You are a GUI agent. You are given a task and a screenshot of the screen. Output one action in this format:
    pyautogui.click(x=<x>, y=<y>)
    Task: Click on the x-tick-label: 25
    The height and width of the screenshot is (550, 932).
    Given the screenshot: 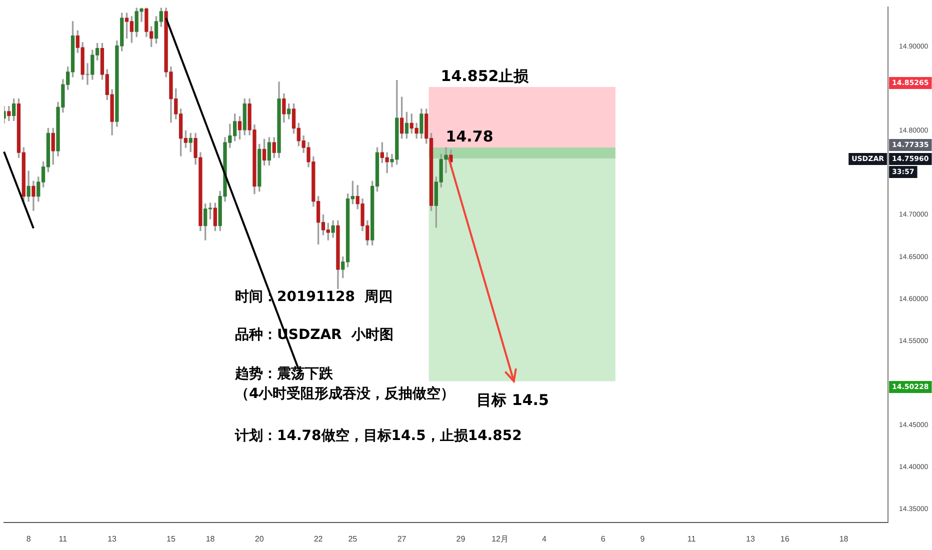 What is the action you would take?
    pyautogui.click(x=353, y=539)
    